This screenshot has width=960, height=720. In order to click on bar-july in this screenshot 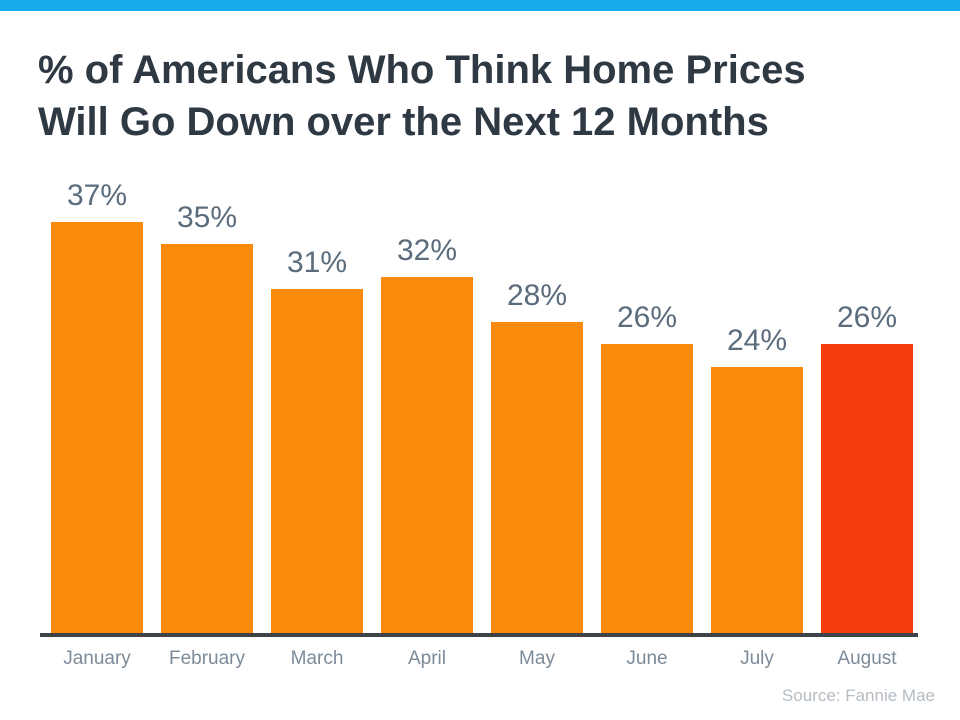, I will do `click(757, 501)`.